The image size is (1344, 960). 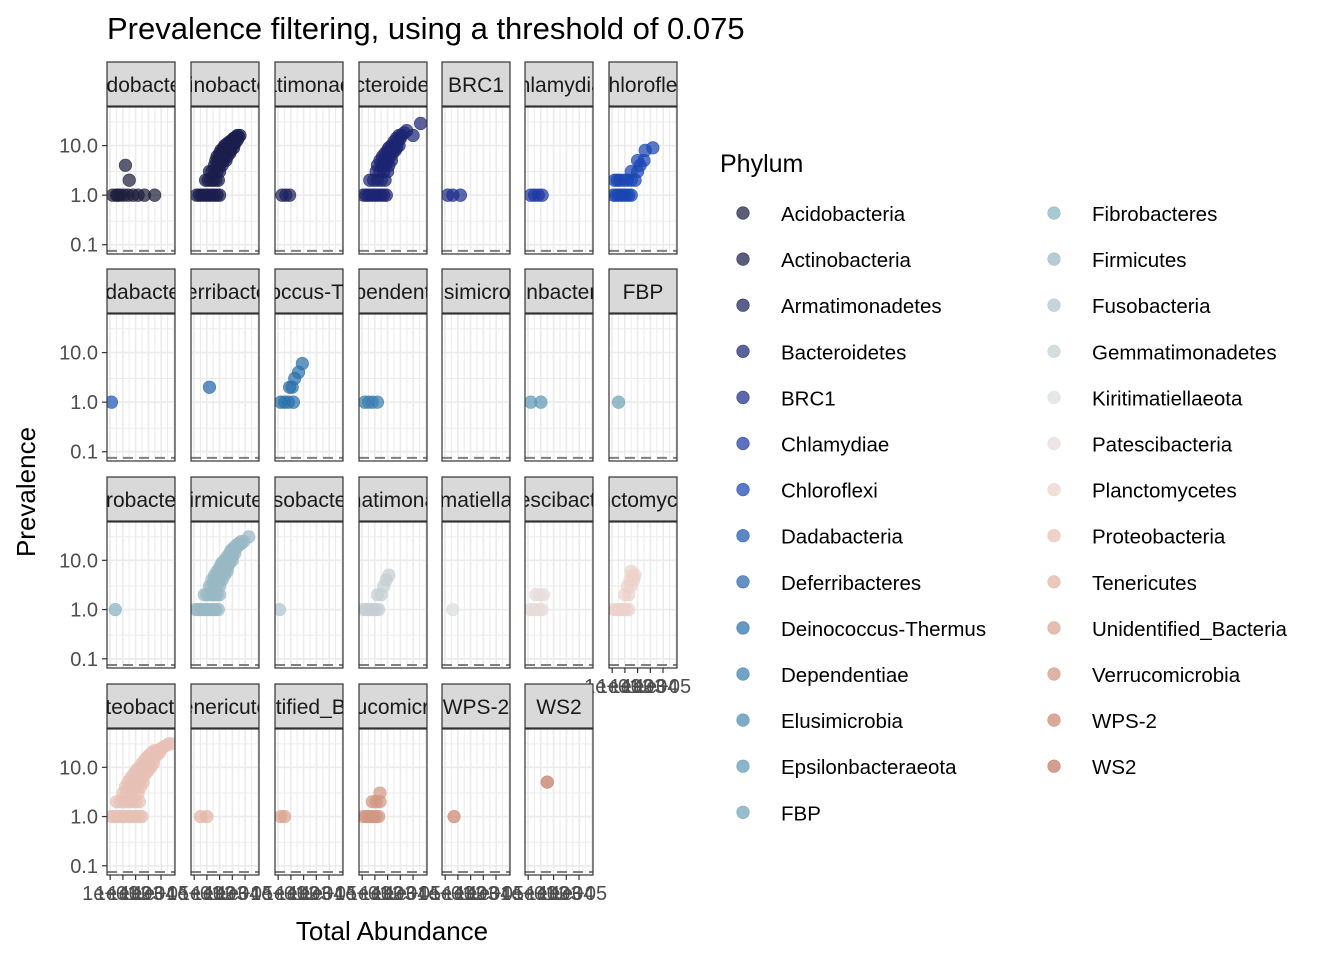 What do you see at coordinates (638, 687) in the screenshot?
I see `x-tick-label: 1e+03` at bounding box center [638, 687].